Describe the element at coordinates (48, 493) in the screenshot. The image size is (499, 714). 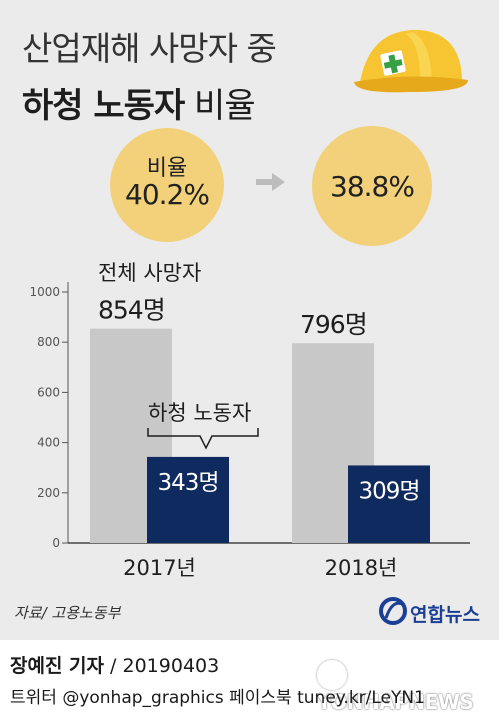
I see `y-tick-label: 200` at that location.